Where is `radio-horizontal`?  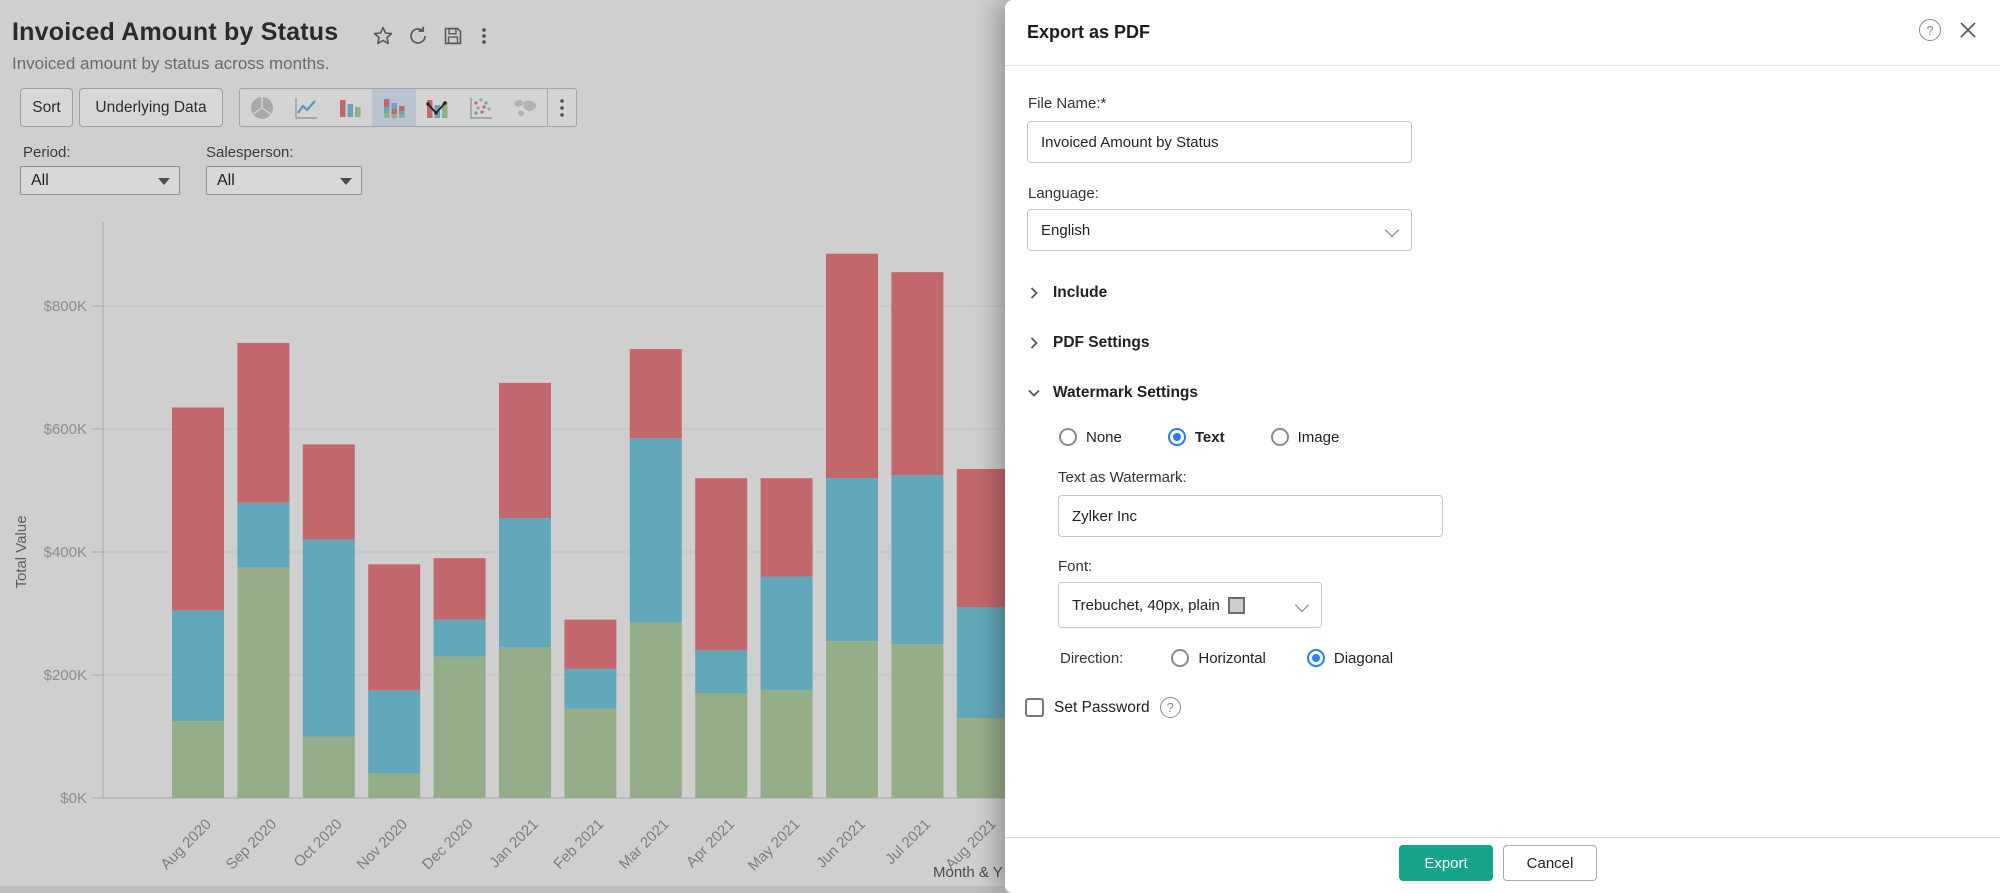
radio-horizontal is located at coordinates (1180, 658).